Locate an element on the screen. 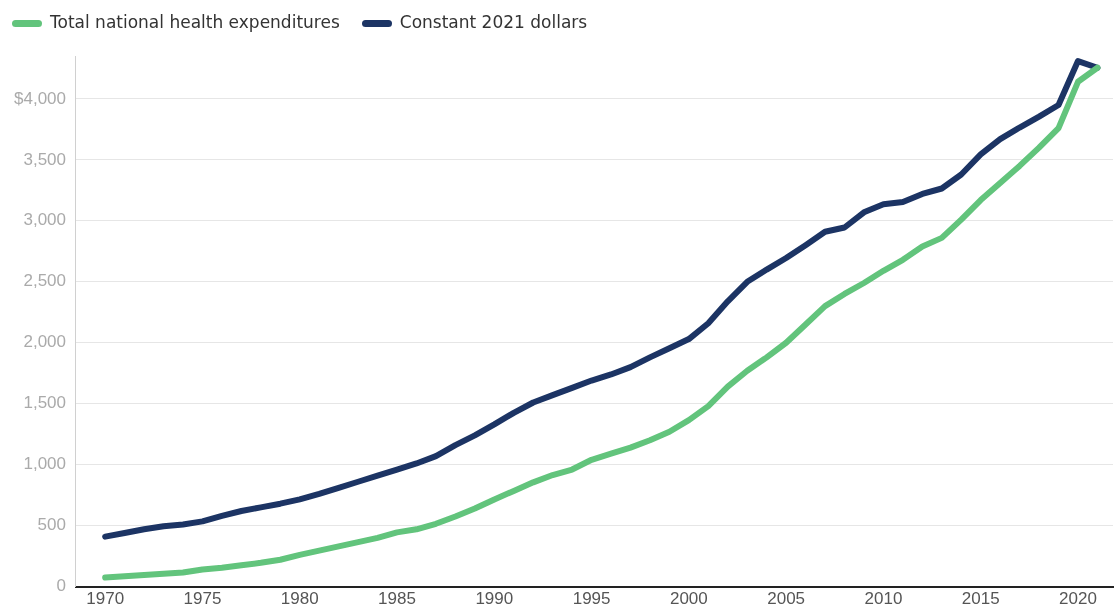 The width and height of the screenshot is (1117, 613). x-tick-label: 1980 is located at coordinates (299, 599).